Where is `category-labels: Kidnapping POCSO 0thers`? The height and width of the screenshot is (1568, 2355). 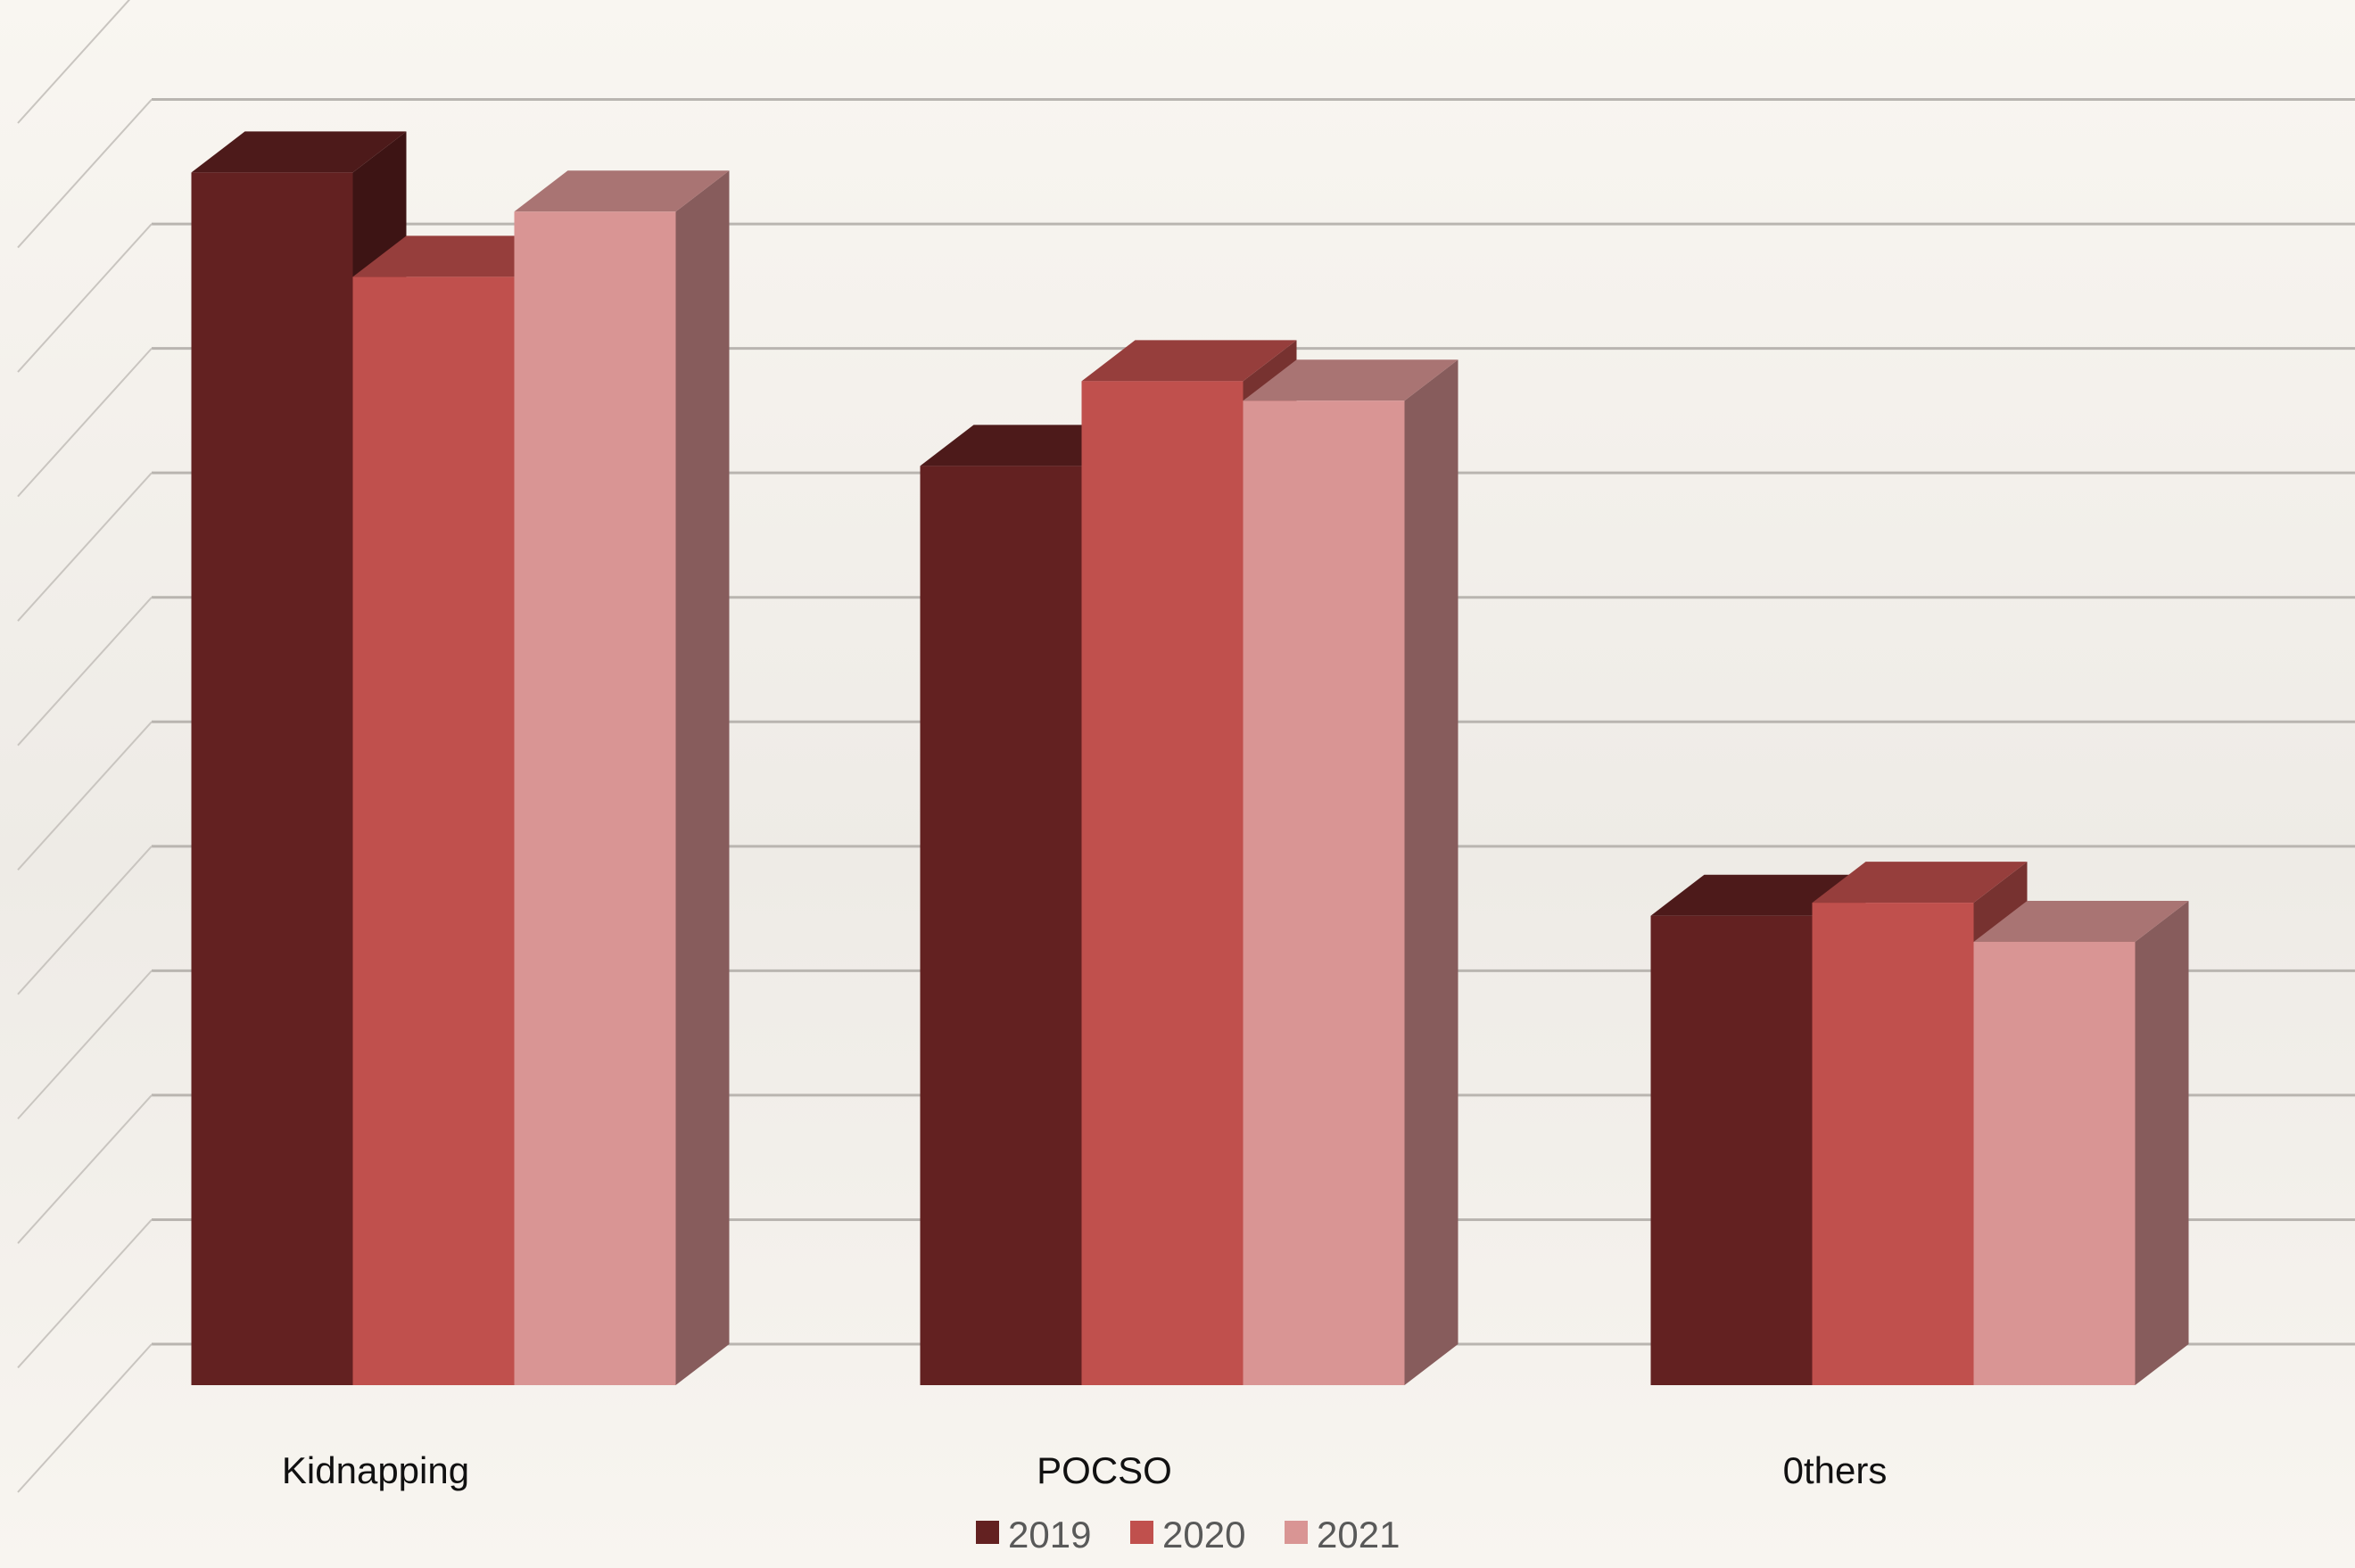
category-labels: Kidnapping POCSO 0thers is located at coordinates (1084, 1470).